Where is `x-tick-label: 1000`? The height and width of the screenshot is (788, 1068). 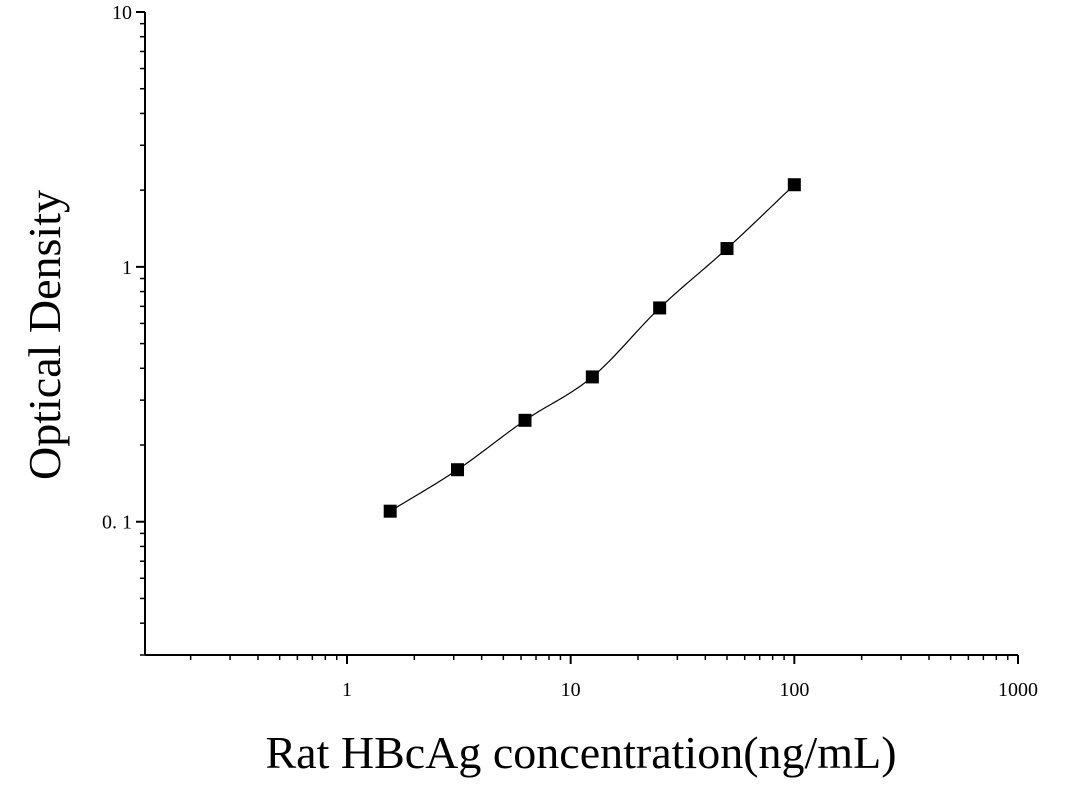 x-tick-label: 1000 is located at coordinates (1018, 690).